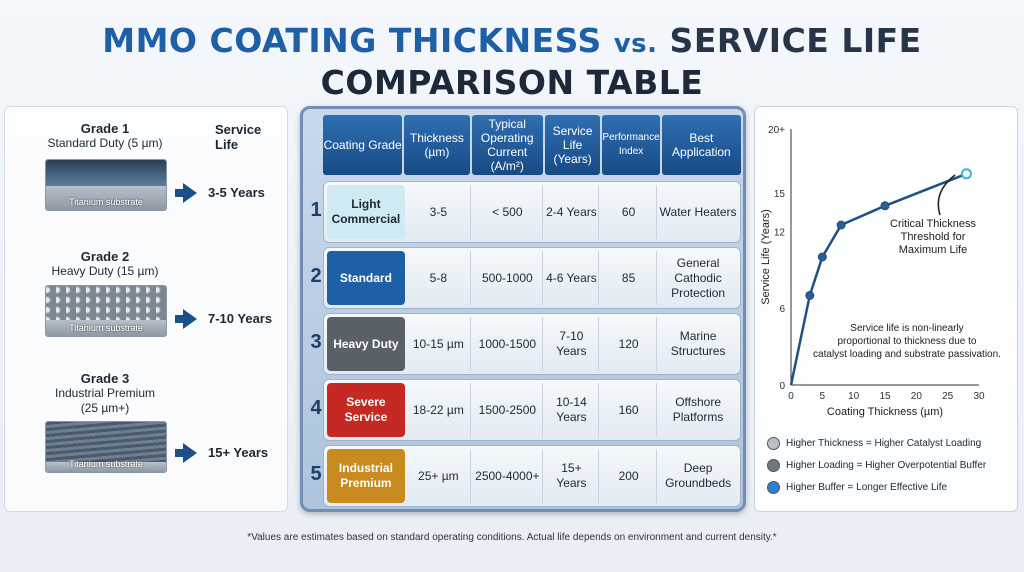 Image resolution: width=1024 pixels, height=572 pixels. I want to click on cell-app: General Cathodic Protection, so click(698, 277).